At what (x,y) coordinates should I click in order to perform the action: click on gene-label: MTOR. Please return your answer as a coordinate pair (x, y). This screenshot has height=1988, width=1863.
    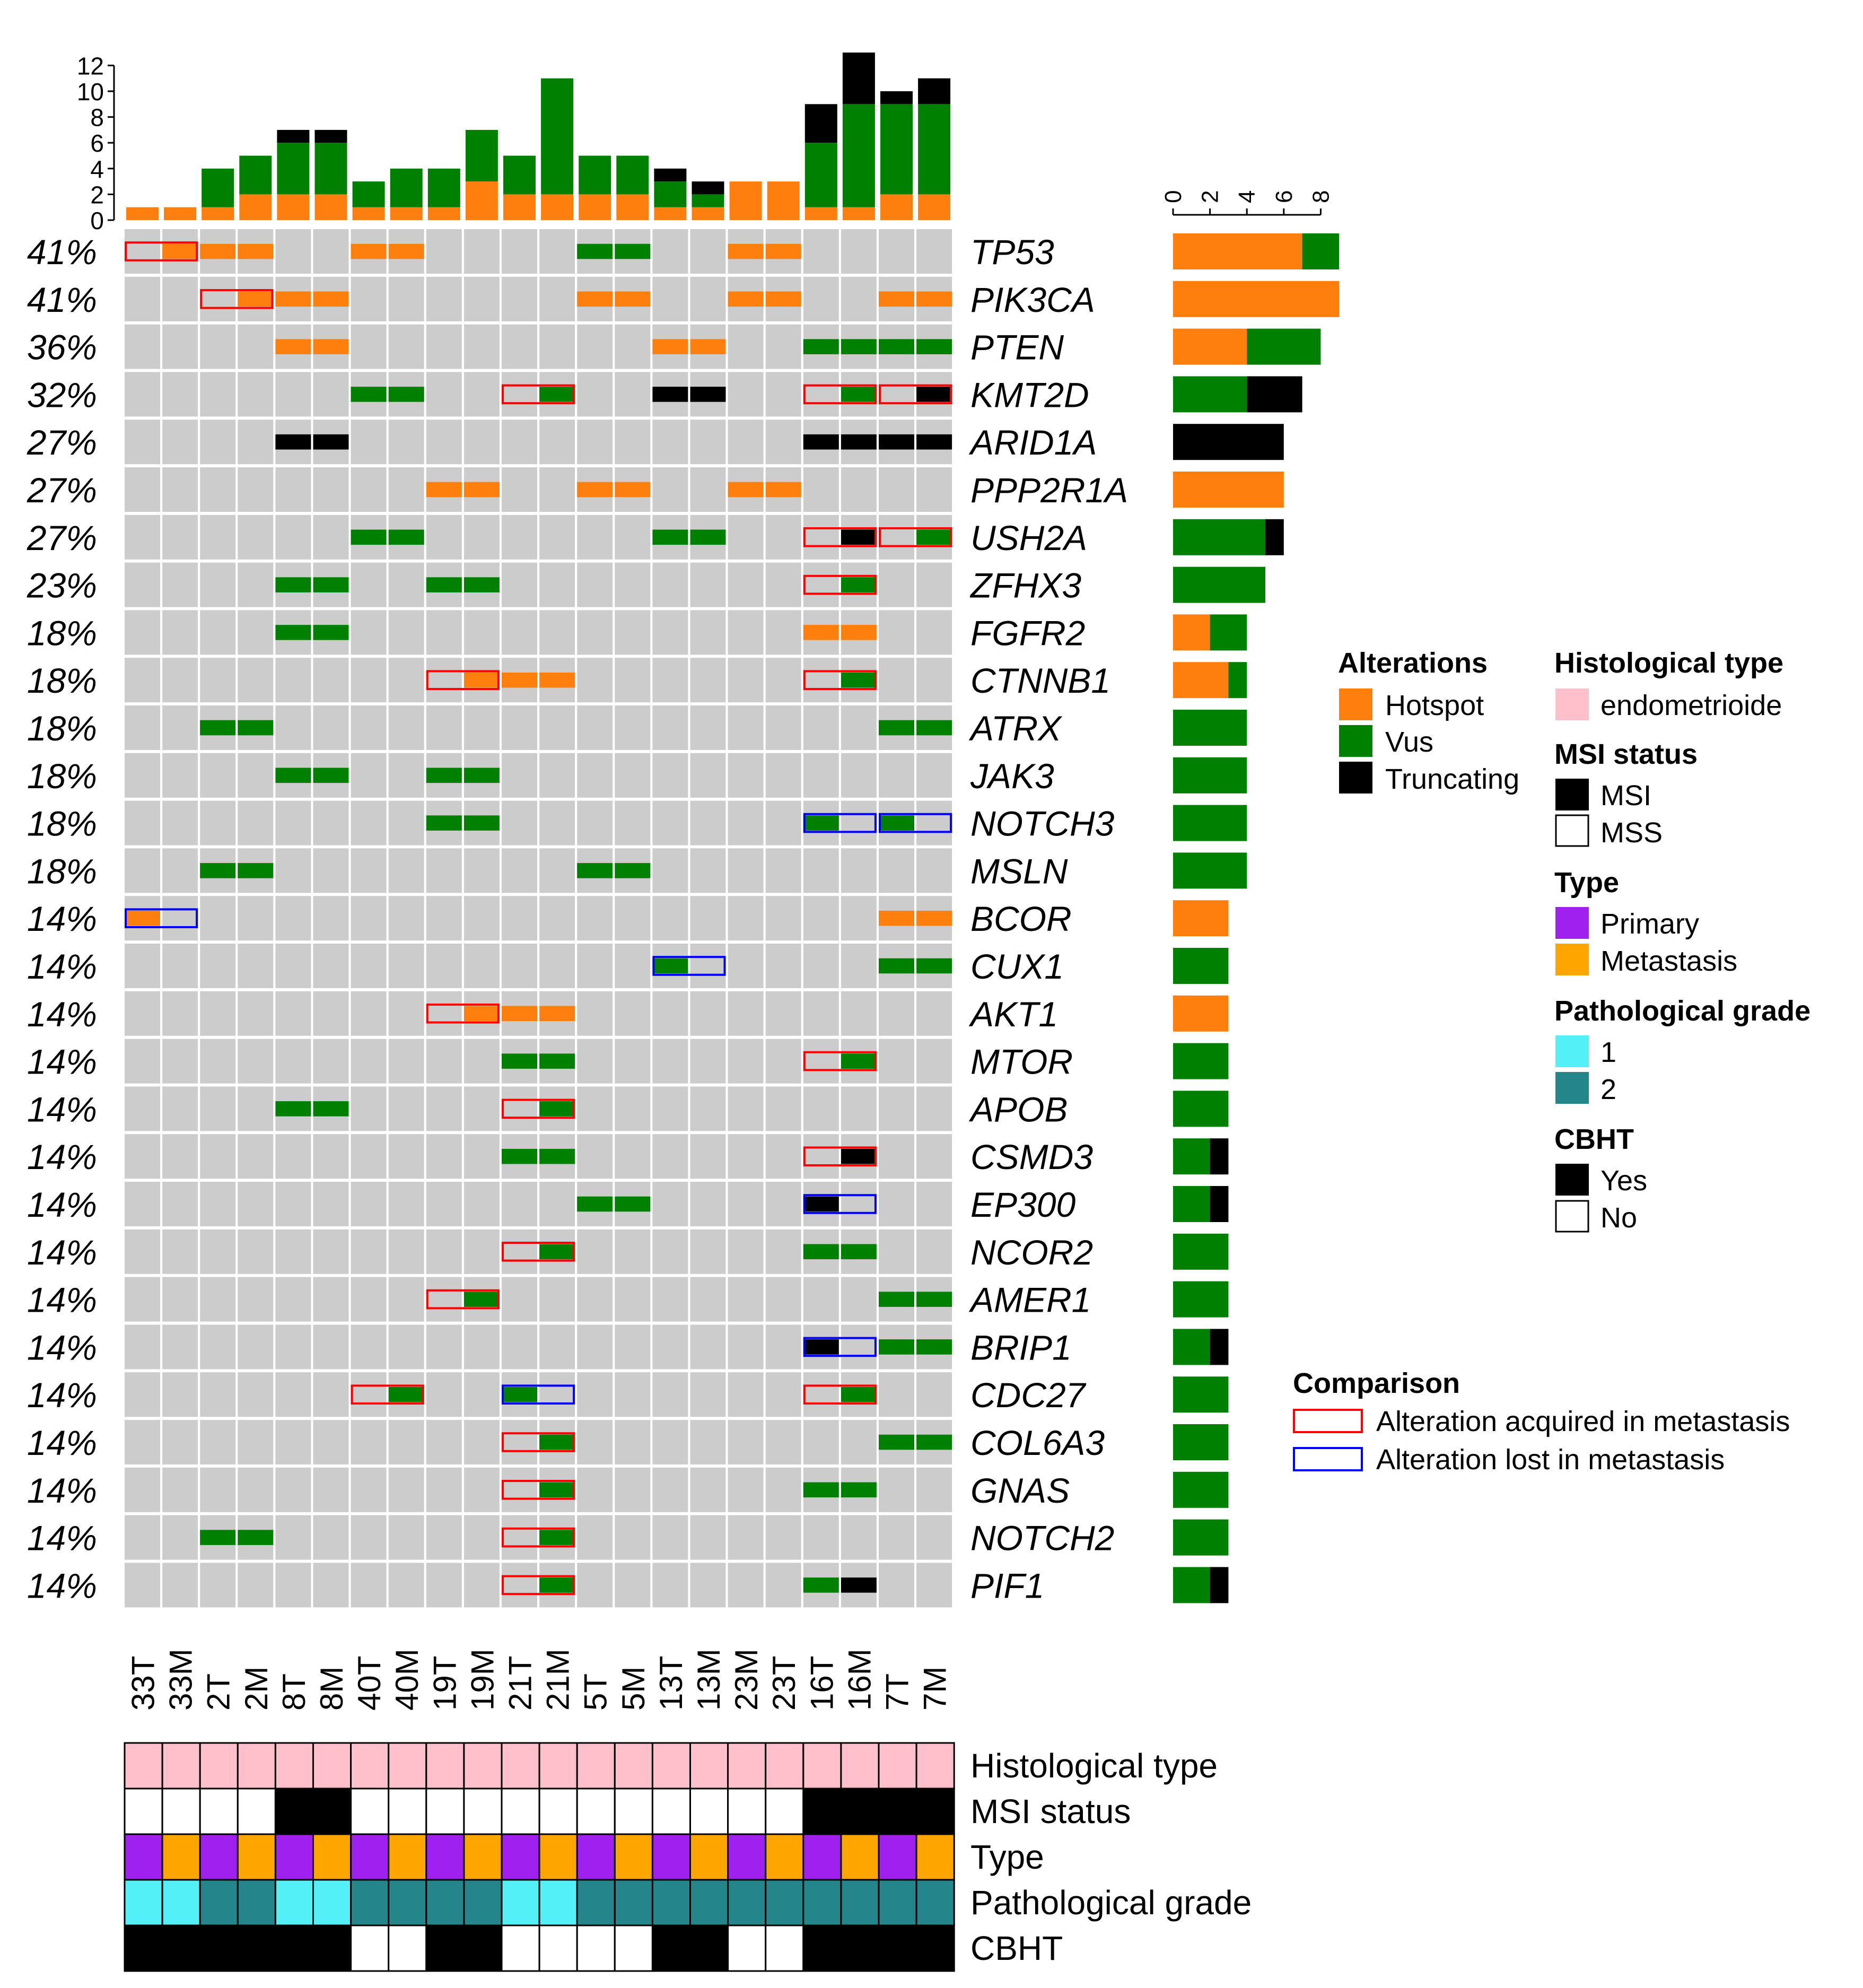
    Looking at the image, I should click on (1021, 1062).